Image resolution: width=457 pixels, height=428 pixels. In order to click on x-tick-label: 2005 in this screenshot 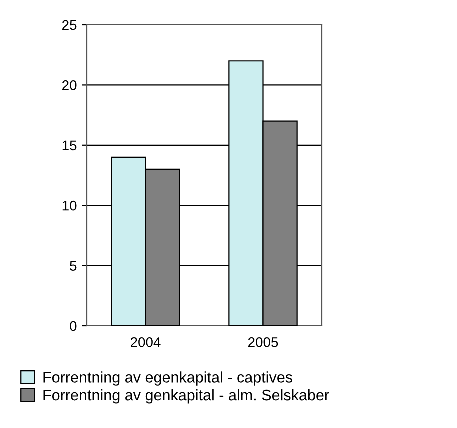, I will do `click(263, 342)`.